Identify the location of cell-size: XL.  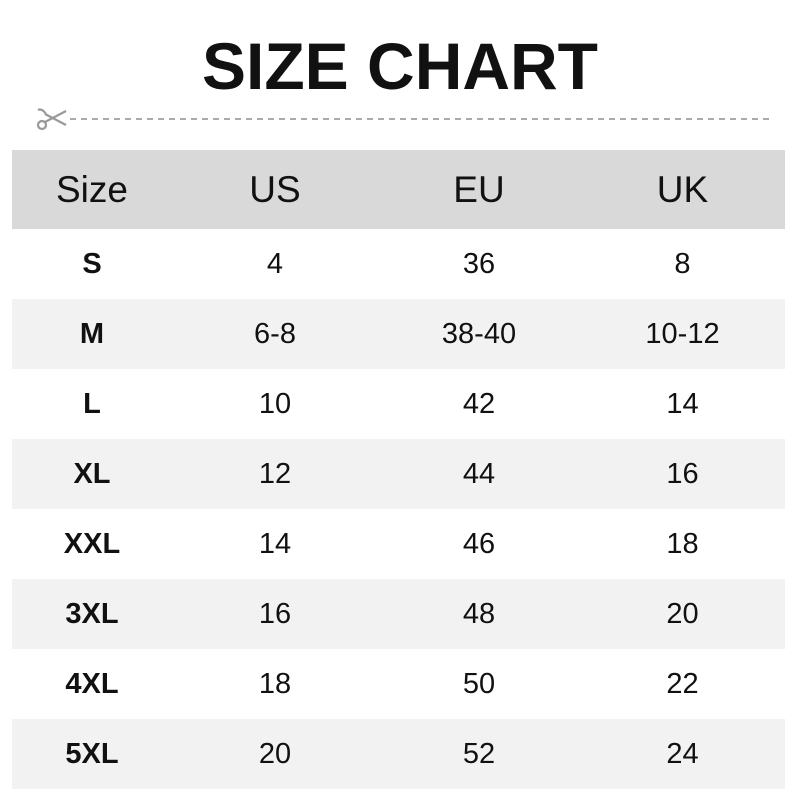
(92, 473).